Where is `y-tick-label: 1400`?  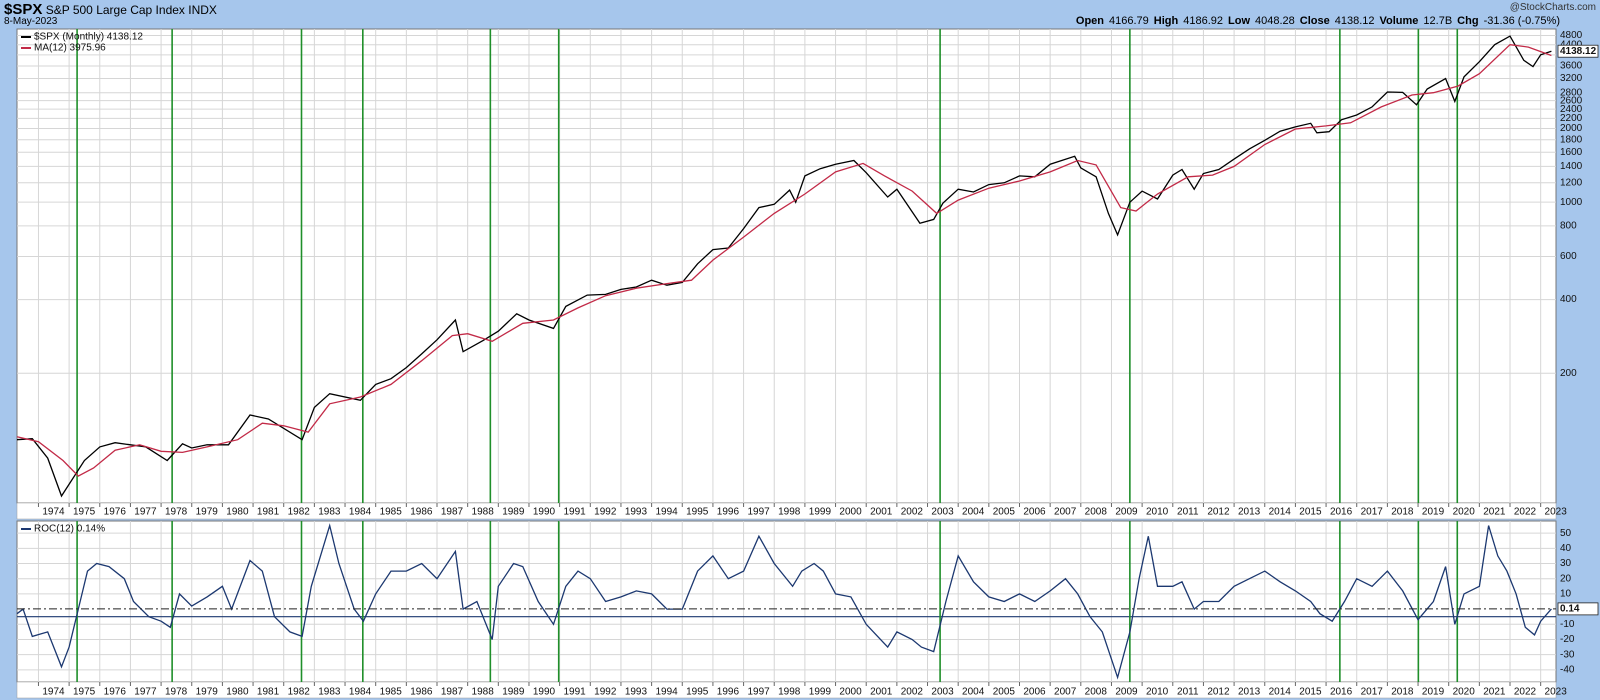
y-tick-label: 1400 is located at coordinates (1571, 166).